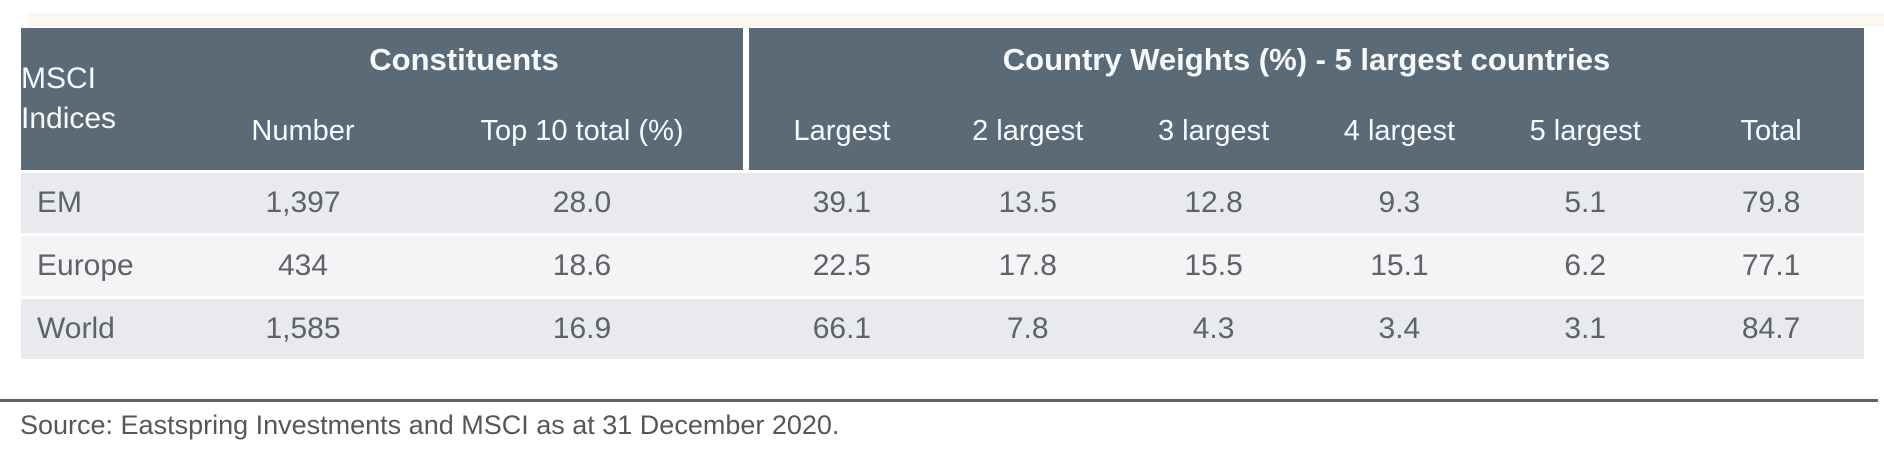 The height and width of the screenshot is (475, 1884). What do you see at coordinates (582, 264) in the screenshot?
I see `cell-top10-total: 18.6` at bounding box center [582, 264].